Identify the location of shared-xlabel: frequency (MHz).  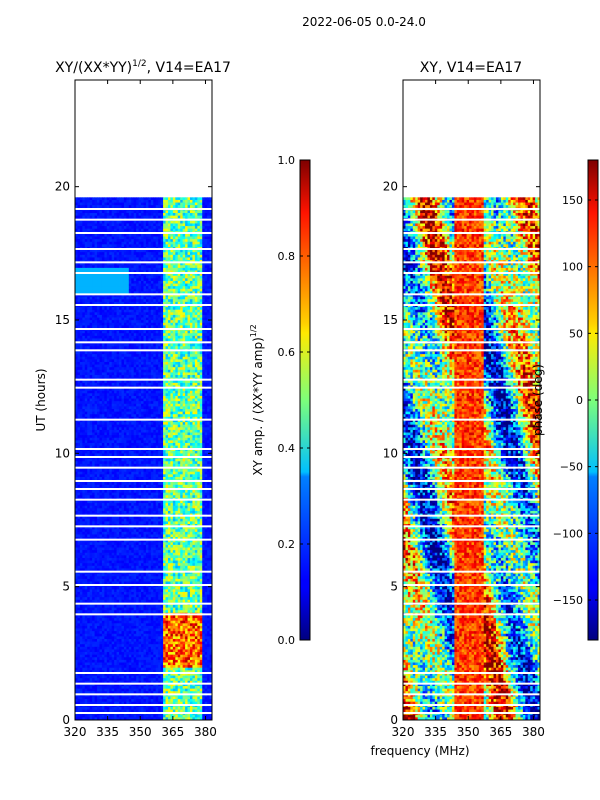
(419, 751).